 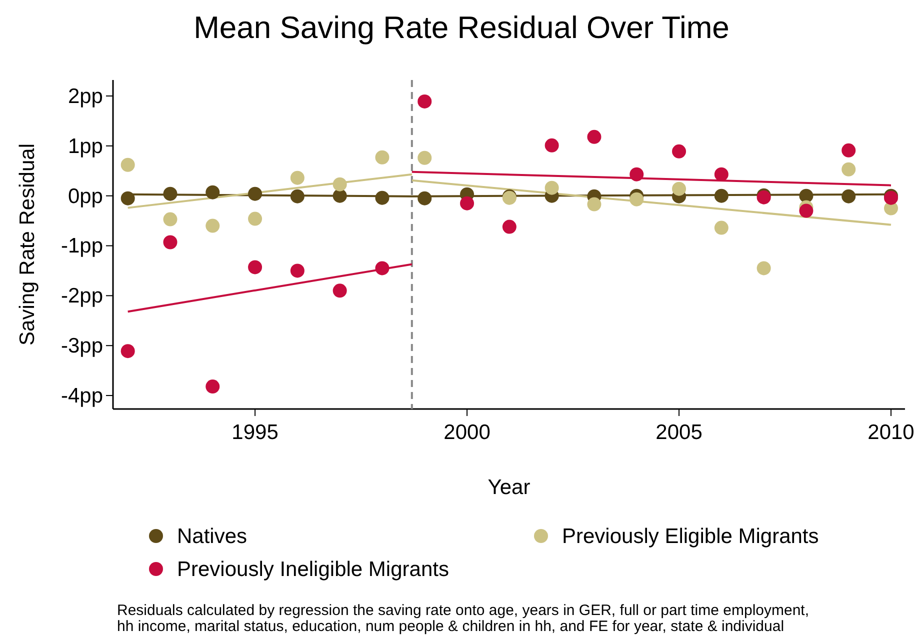 What do you see at coordinates (462, 27) in the screenshot?
I see `chart-title: Mean Saving Rate Residual Over Time` at bounding box center [462, 27].